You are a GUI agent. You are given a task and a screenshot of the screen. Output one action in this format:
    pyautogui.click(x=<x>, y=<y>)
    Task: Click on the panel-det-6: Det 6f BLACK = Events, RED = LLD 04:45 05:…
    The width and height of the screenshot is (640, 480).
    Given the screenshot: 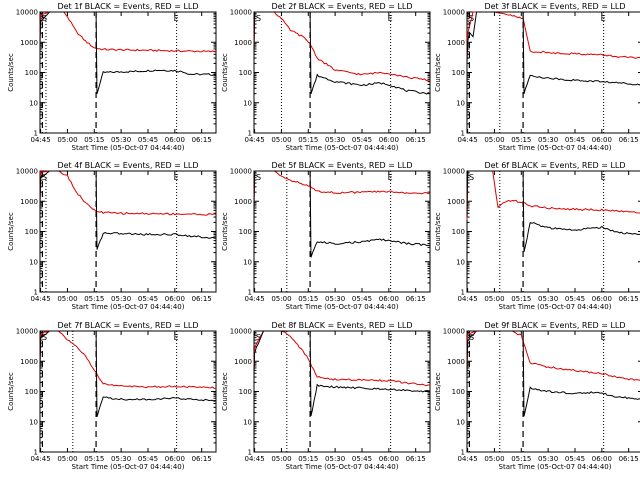 What is the action you would take?
    pyautogui.click(x=537, y=236)
    